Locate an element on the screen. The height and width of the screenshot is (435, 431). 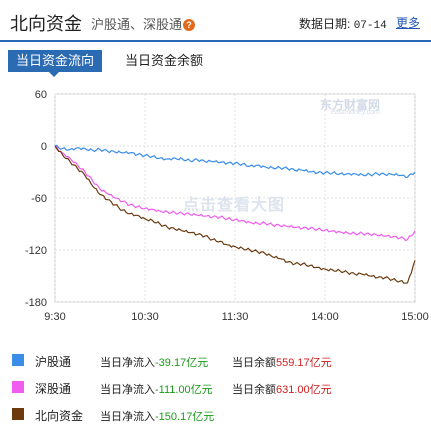
legend-flow-shenzhen: 当日净流入-111.00亿元 is located at coordinates (156, 389).